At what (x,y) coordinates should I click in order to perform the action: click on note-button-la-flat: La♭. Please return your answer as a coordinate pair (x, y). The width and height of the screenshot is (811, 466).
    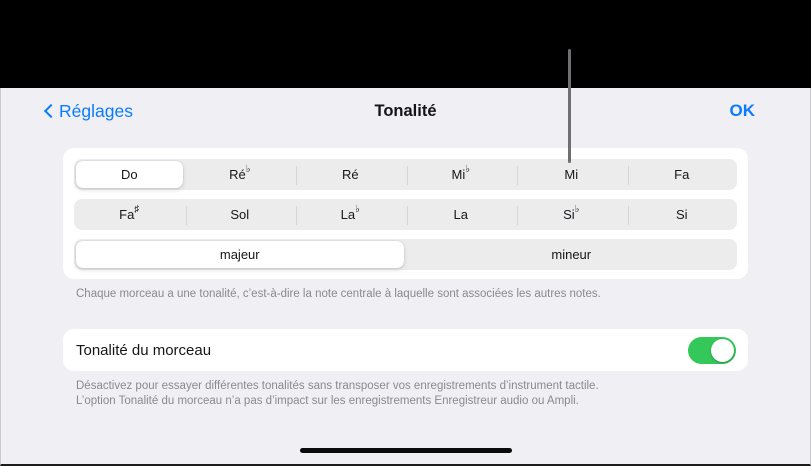
    Looking at the image, I should click on (350, 214).